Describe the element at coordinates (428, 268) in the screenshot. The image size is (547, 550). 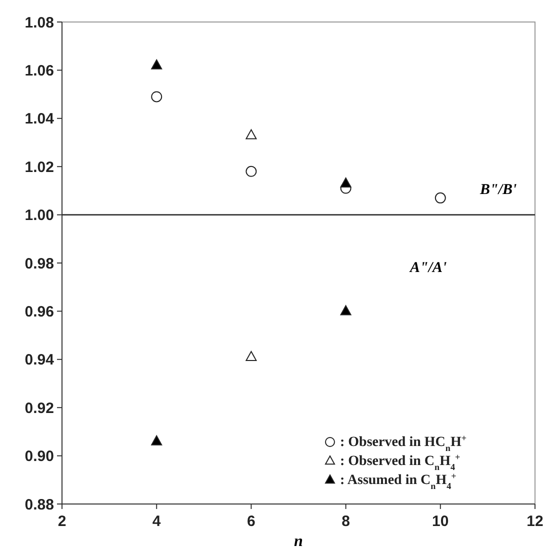
I see `annotation: A"/A'` at that location.